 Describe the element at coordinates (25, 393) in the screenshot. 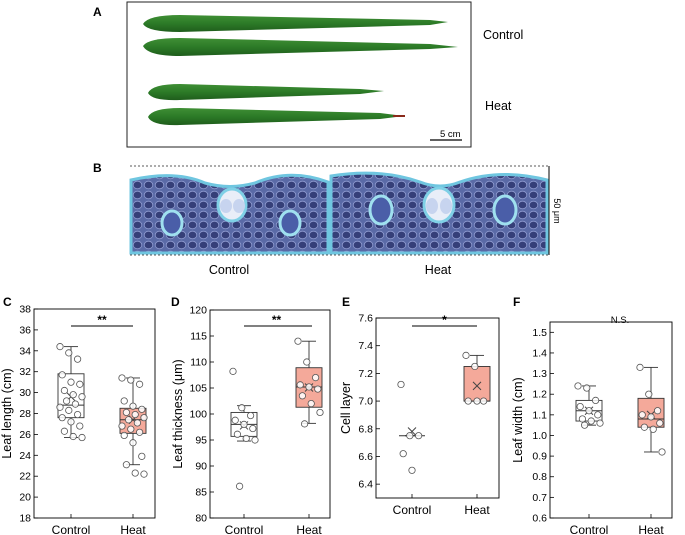

I see `y-tick-label: 30` at that location.